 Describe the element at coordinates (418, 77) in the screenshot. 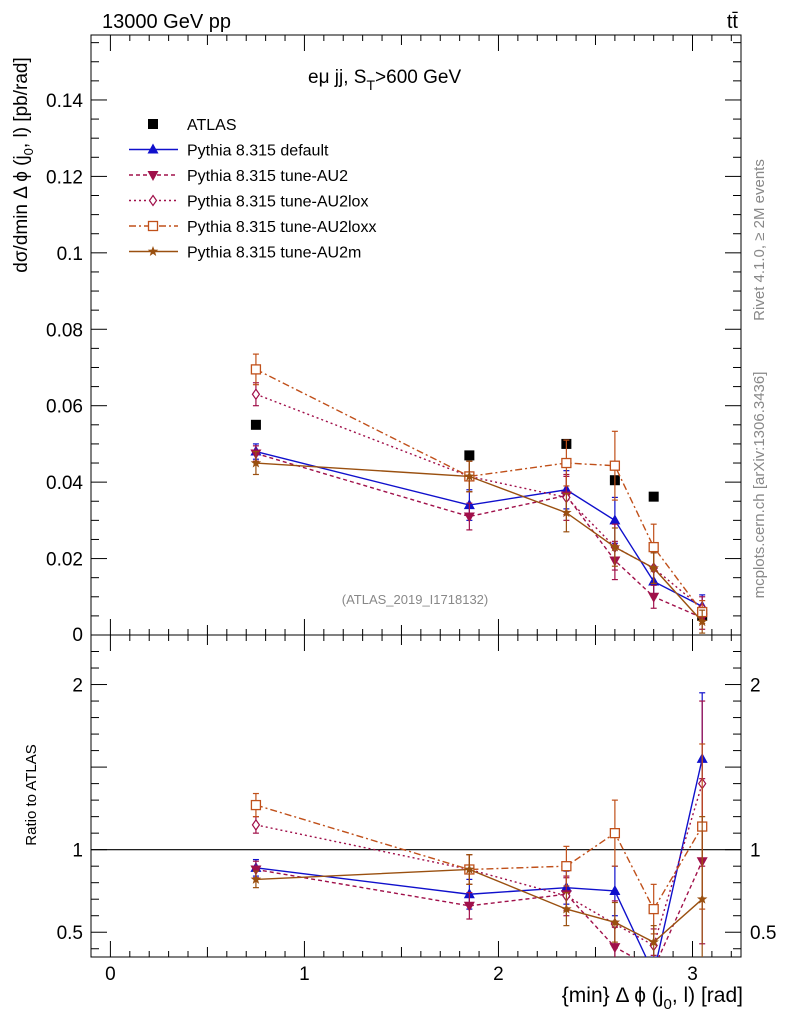

I see `plot-title-tail: >600 GeV` at that location.